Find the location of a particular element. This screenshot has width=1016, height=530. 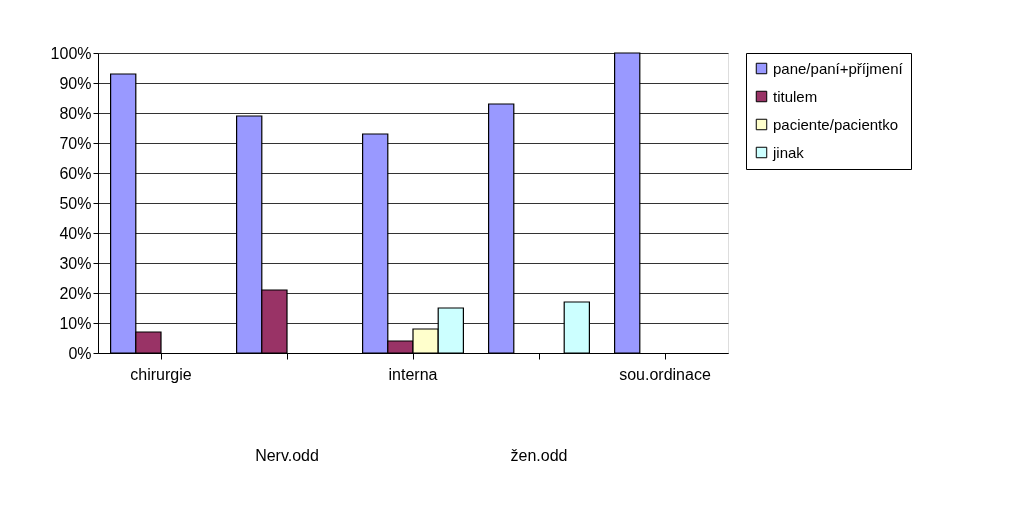

y-tick-label: 60% is located at coordinates (75, 173).